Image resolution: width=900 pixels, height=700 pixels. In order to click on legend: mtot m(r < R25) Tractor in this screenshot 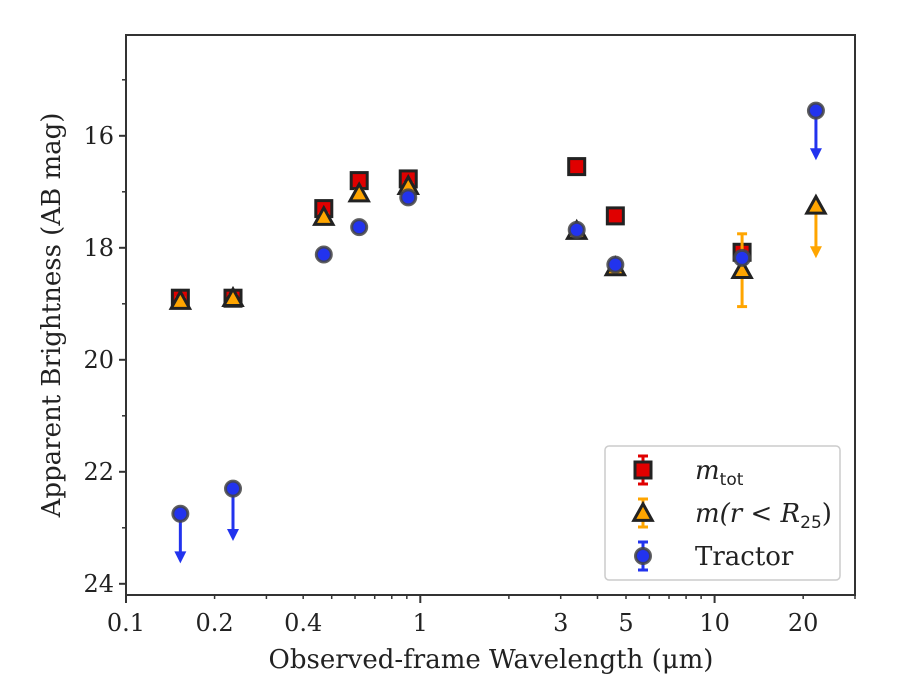, I will do `click(722, 513)`.